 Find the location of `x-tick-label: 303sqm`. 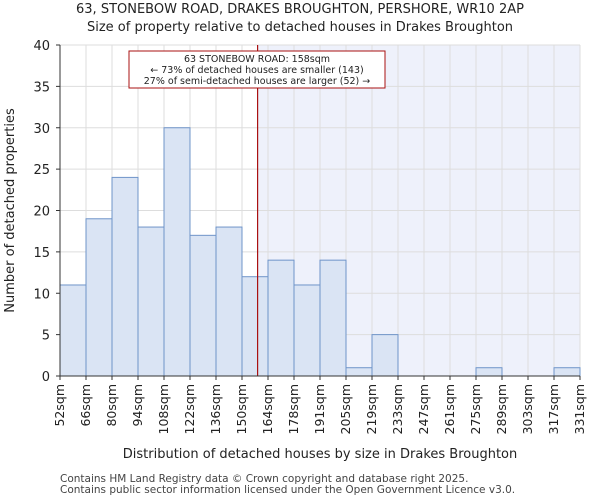

x-tick-label: 303sqm is located at coordinates (527, 409).